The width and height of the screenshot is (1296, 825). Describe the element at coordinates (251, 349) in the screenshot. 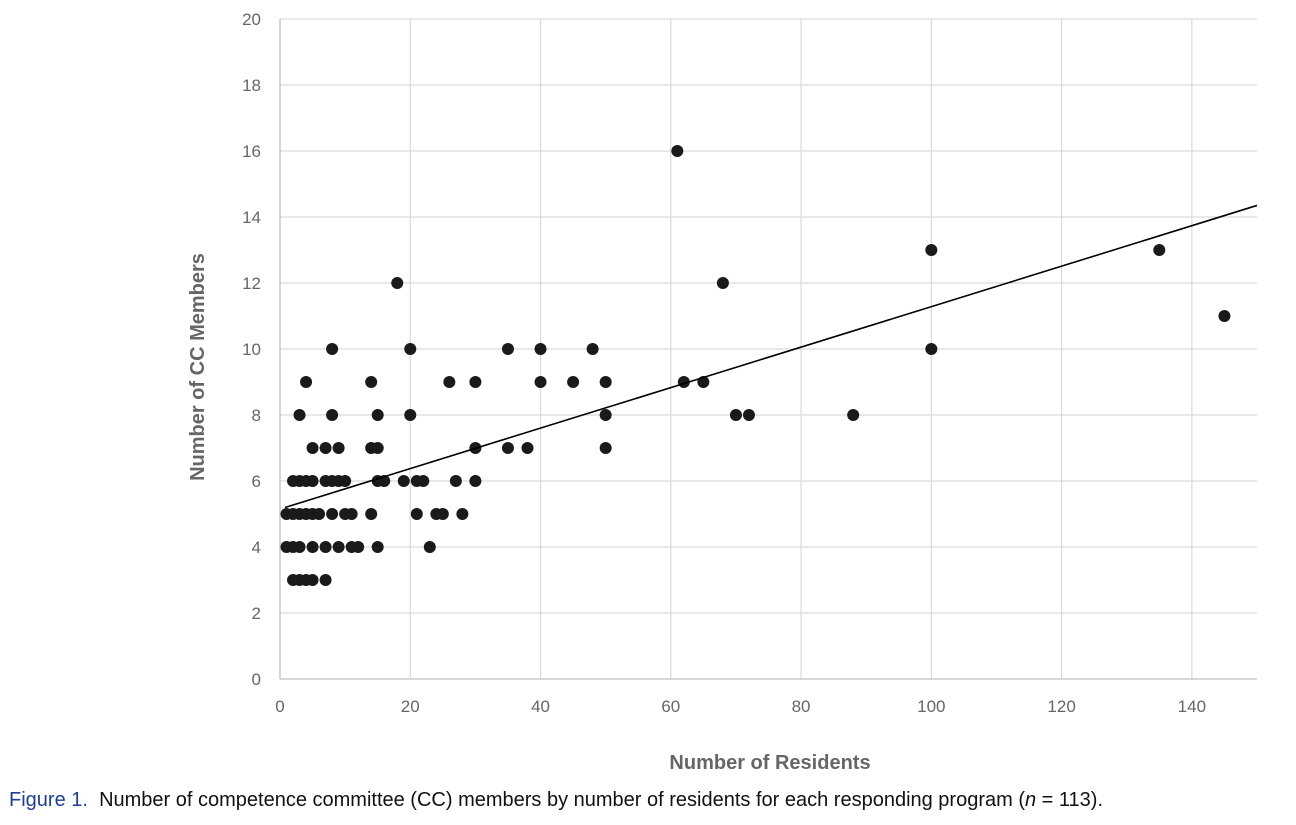

I see `y-tick-label: 10` at that location.